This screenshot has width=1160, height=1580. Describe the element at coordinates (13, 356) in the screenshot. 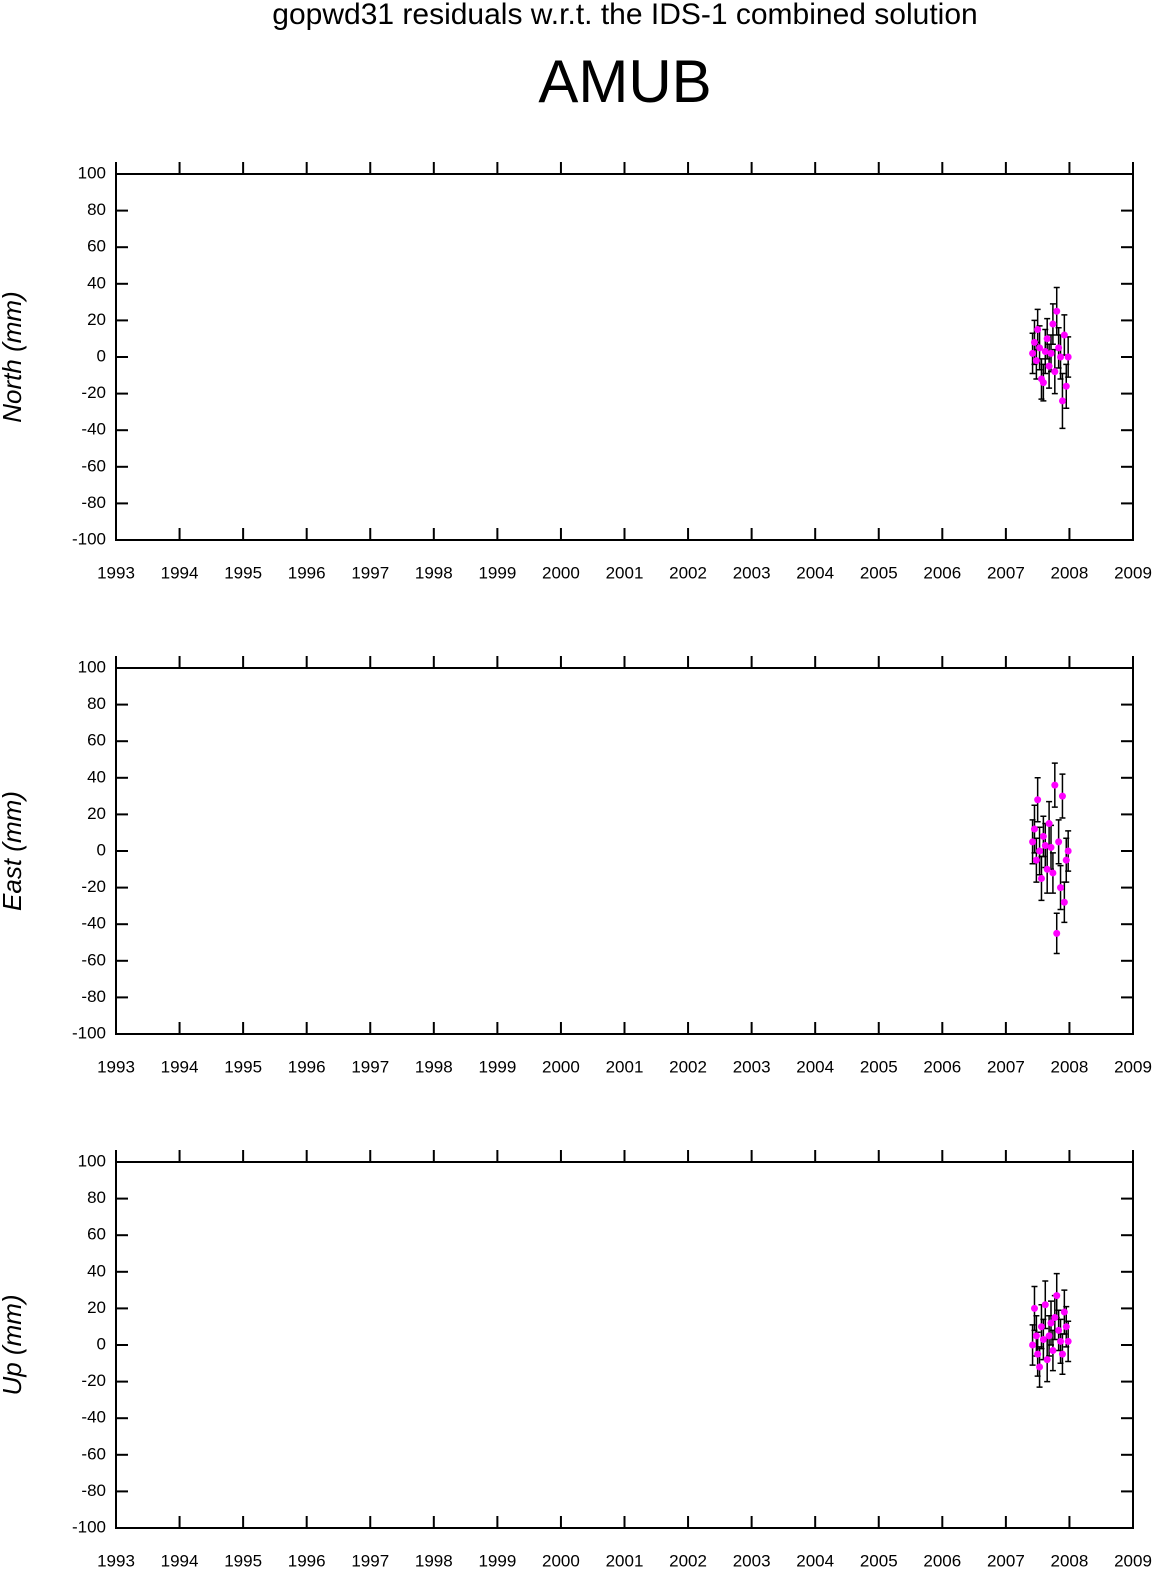

I see `y-axis-label: North (mm)` at that location.